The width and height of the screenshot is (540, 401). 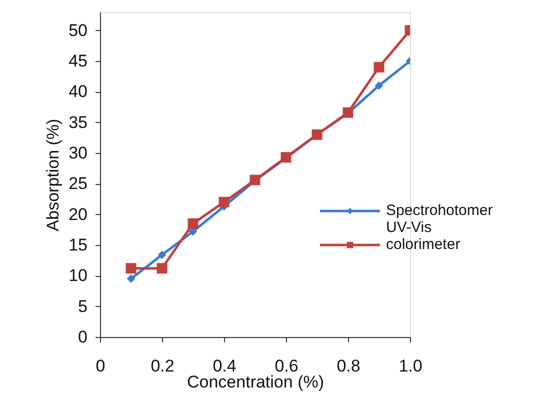 What do you see at coordinates (78, 30) in the screenshot?
I see `y-tick-label: 50` at bounding box center [78, 30].